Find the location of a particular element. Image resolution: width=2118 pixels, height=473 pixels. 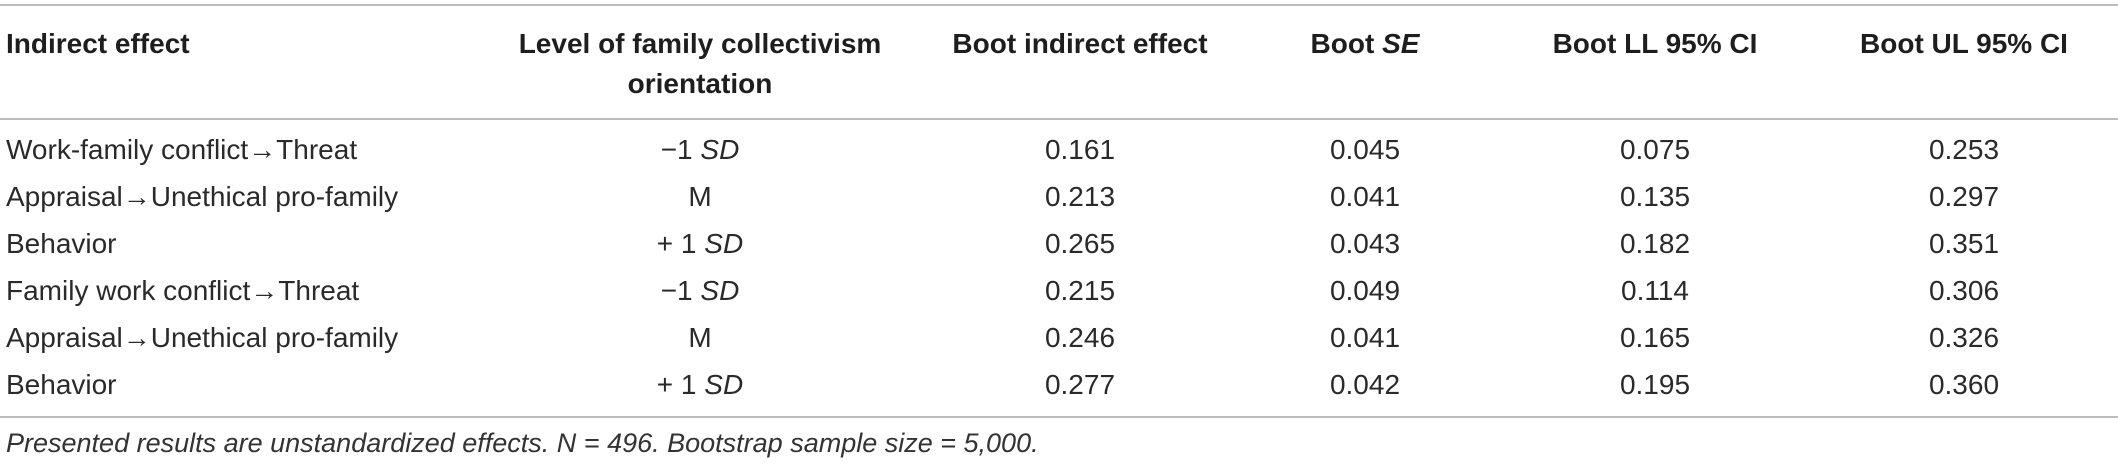

cell-boot-se: 0.043 is located at coordinates (1365, 243).